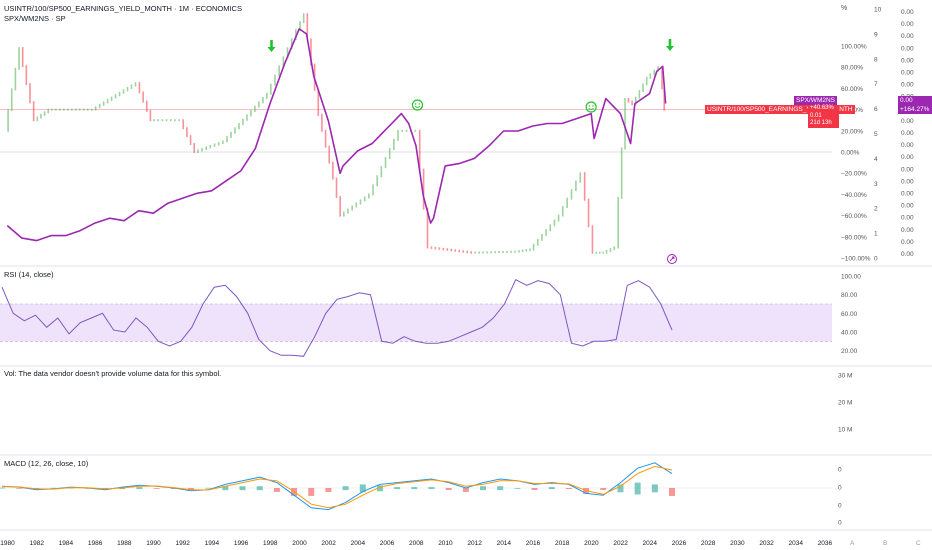 This screenshot has height=550, width=932. What do you see at coordinates (852, 89) in the screenshot?
I see `percent-axis-tick: 60.00%` at bounding box center [852, 89].